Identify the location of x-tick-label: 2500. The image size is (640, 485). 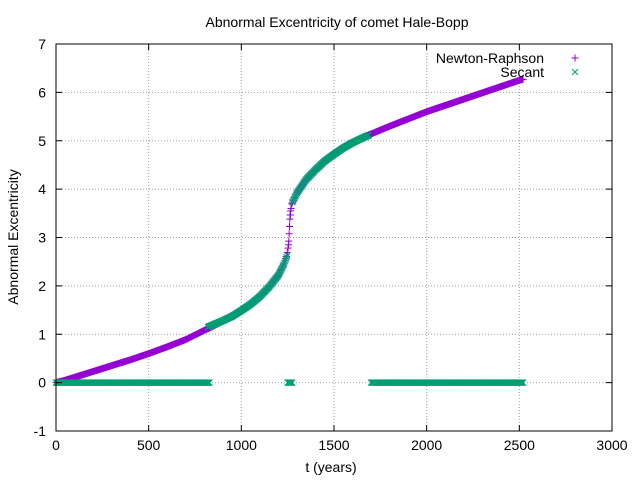
(519, 445).